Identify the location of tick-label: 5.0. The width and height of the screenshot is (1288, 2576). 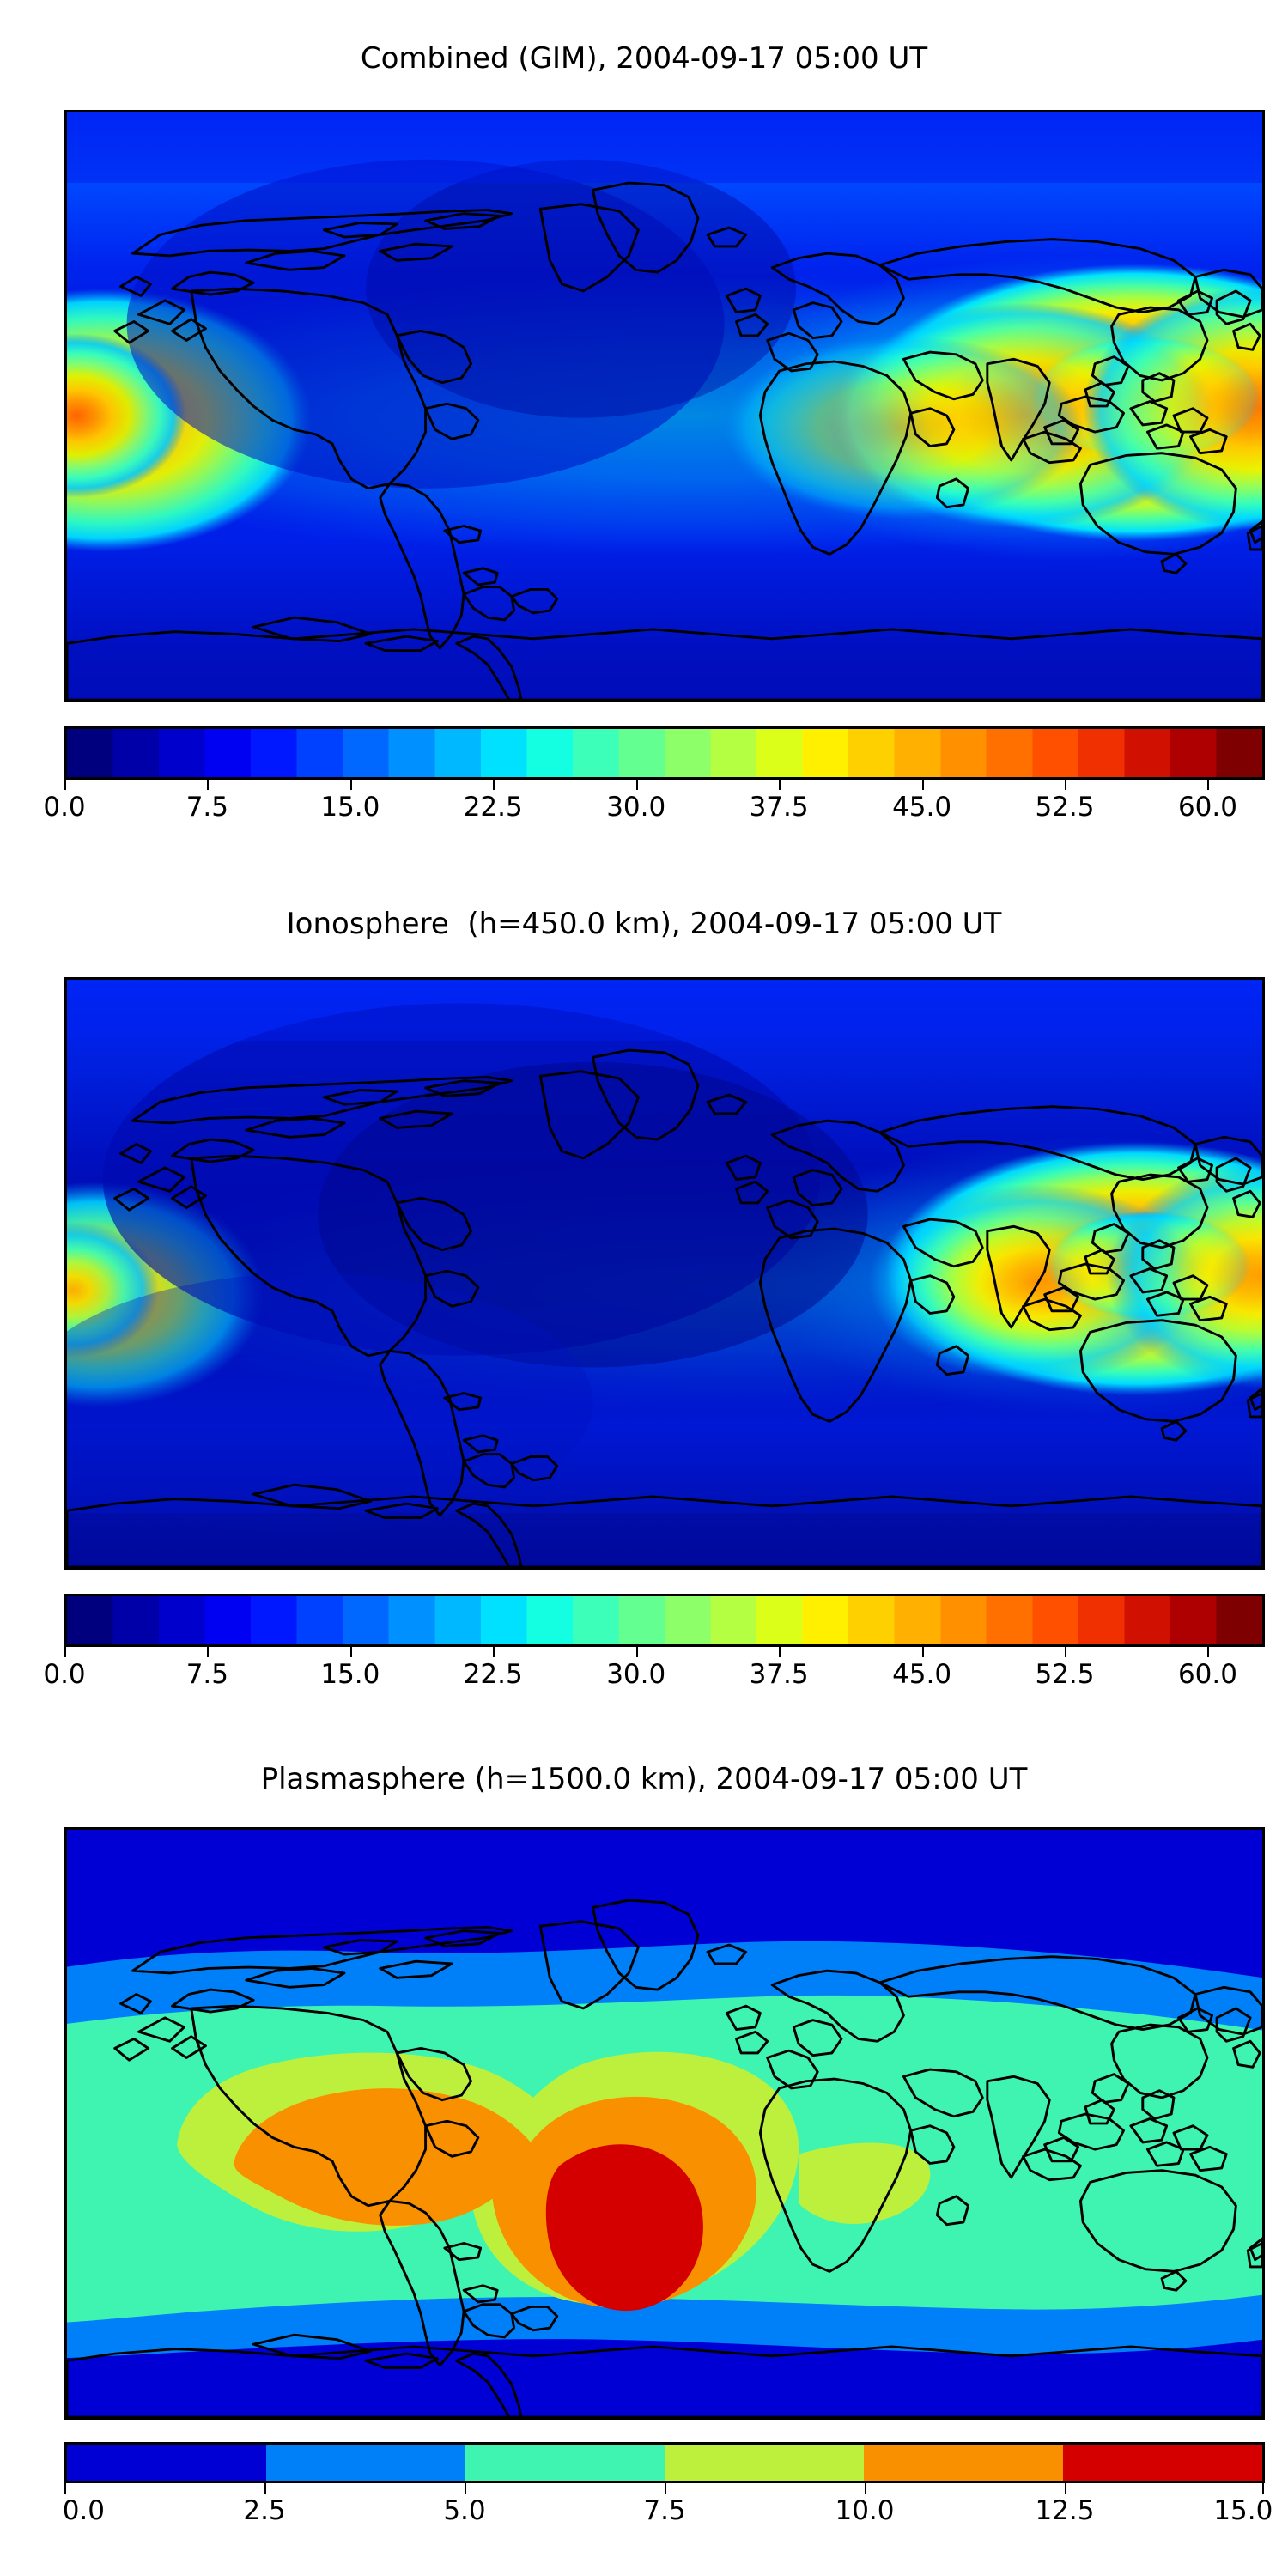
(464, 2510).